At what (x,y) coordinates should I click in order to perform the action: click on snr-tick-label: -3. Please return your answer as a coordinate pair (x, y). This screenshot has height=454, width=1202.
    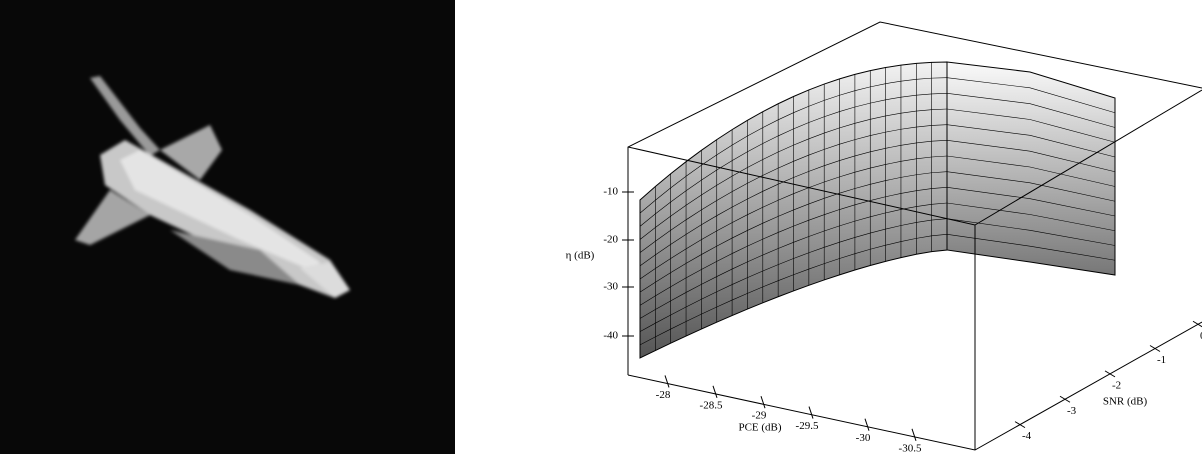
    Looking at the image, I should click on (1072, 411).